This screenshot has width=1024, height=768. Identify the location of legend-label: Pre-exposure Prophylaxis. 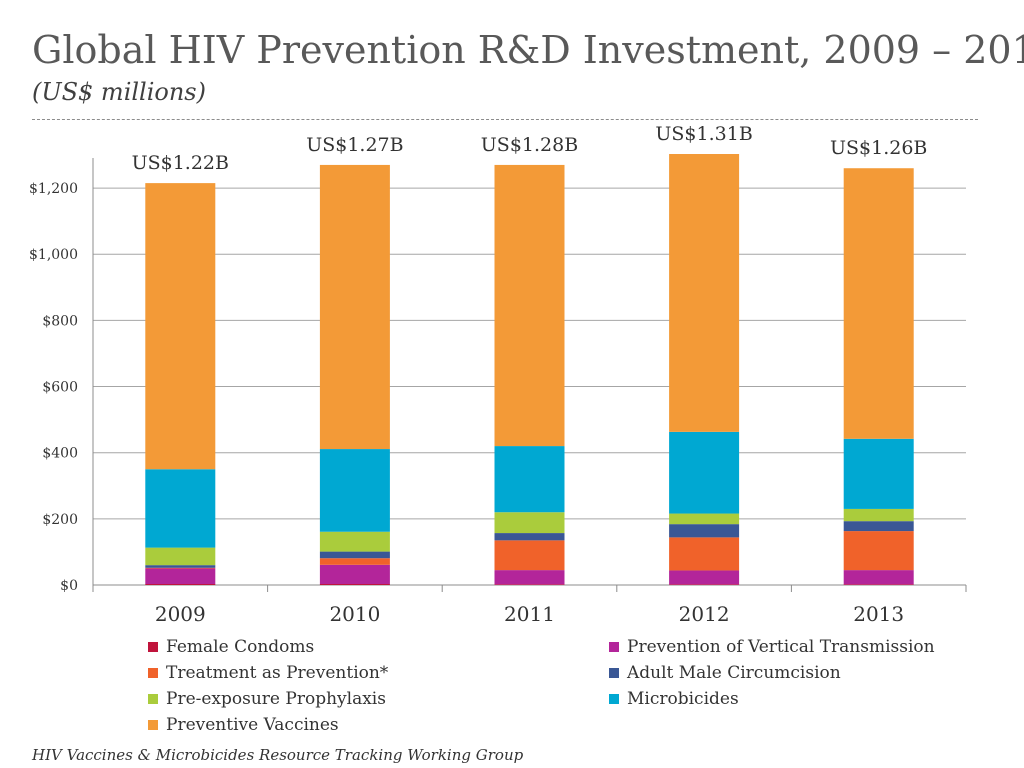
(276, 699).